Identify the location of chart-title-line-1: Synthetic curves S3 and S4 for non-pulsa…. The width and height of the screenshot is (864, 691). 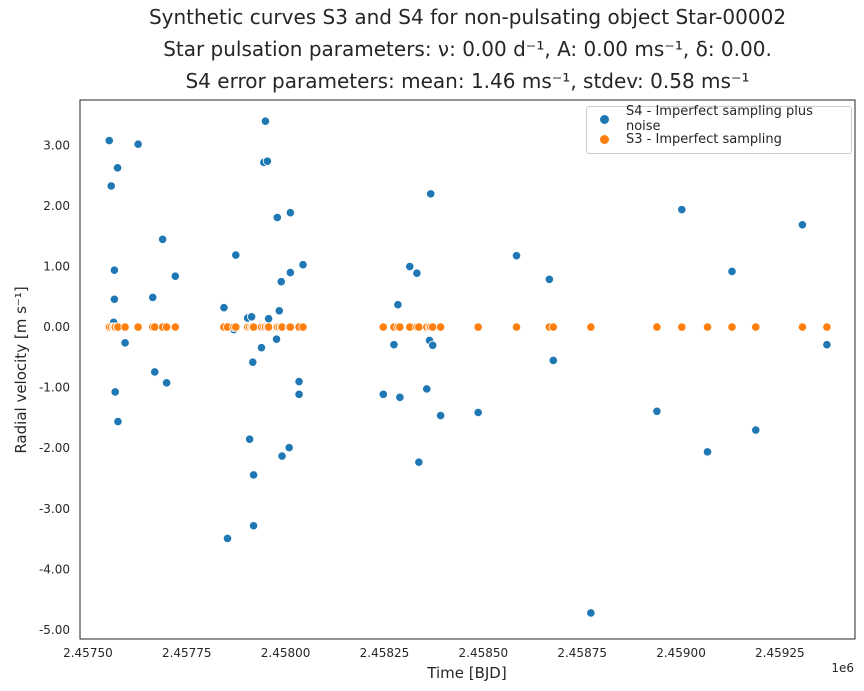
(467, 17).